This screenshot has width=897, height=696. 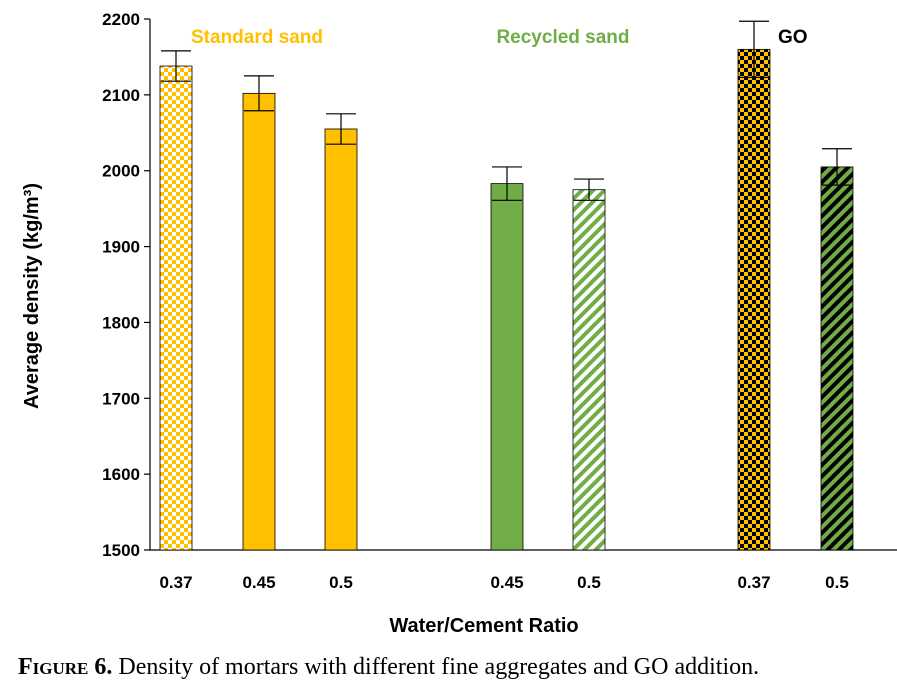 What do you see at coordinates (793, 37) in the screenshot?
I see `group-label: GO` at bounding box center [793, 37].